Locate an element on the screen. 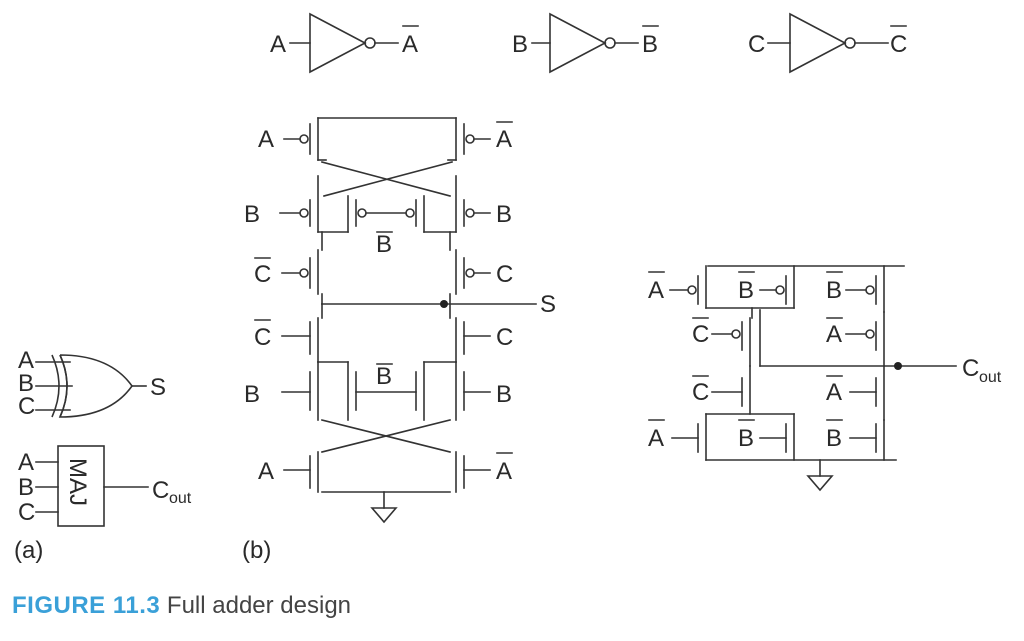 This screenshot has height=641, width=1024. carry-a-p: A is located at coordinates (834, 334).